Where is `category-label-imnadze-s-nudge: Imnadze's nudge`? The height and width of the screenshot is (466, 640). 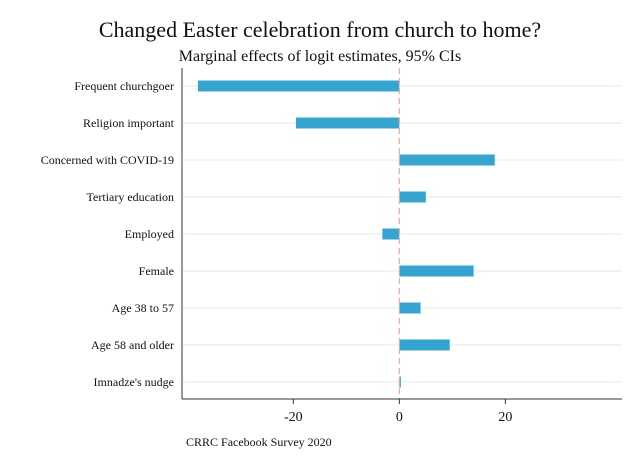
category-label-imnadze-s-nudge: Imnadze's nudge is located at coordinates (134, 382).